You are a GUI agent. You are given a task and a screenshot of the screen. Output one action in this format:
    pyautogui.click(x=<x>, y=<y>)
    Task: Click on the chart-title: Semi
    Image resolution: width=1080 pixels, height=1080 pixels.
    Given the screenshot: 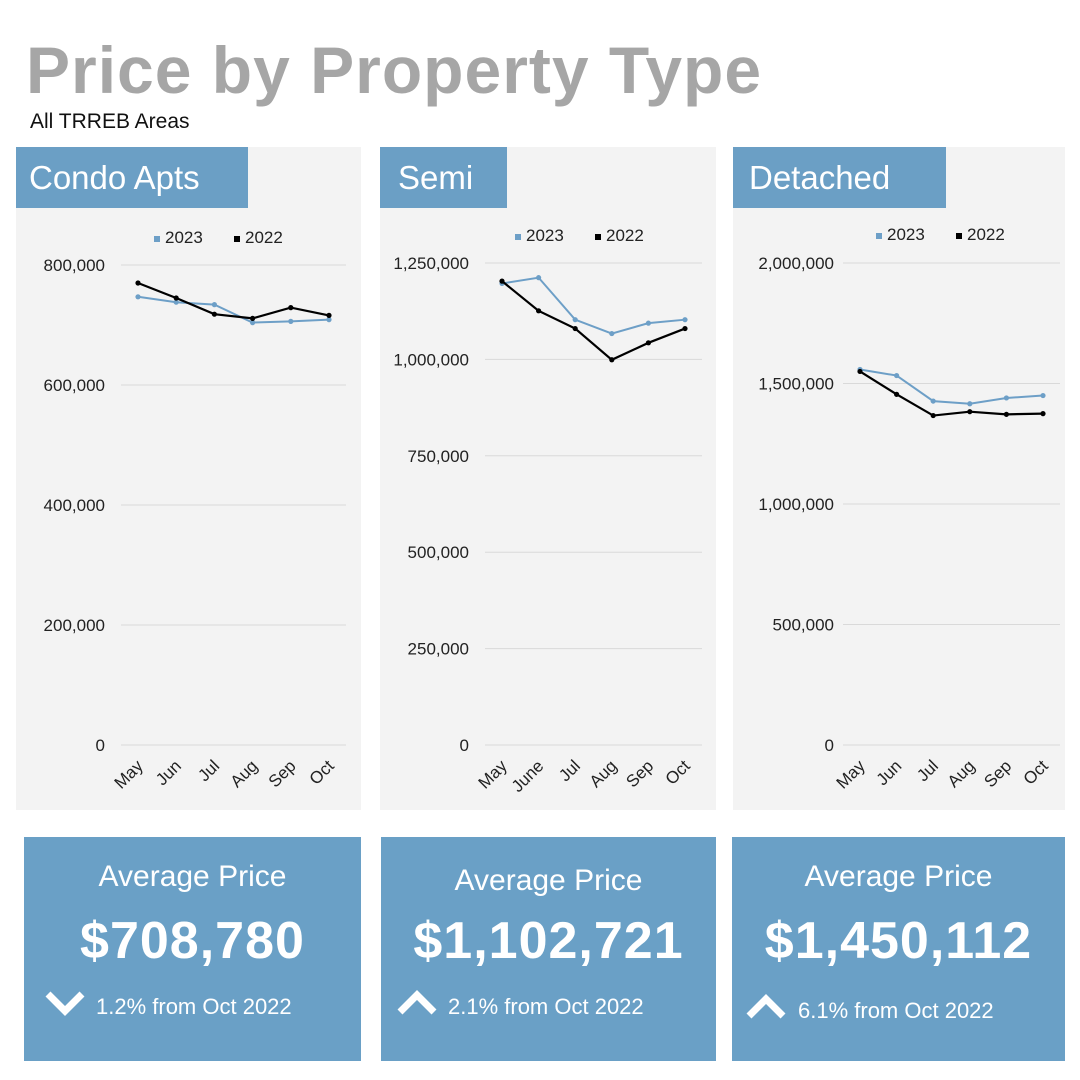 What is the action you would take?
    pyautogui.click(x=443, y=177)
    